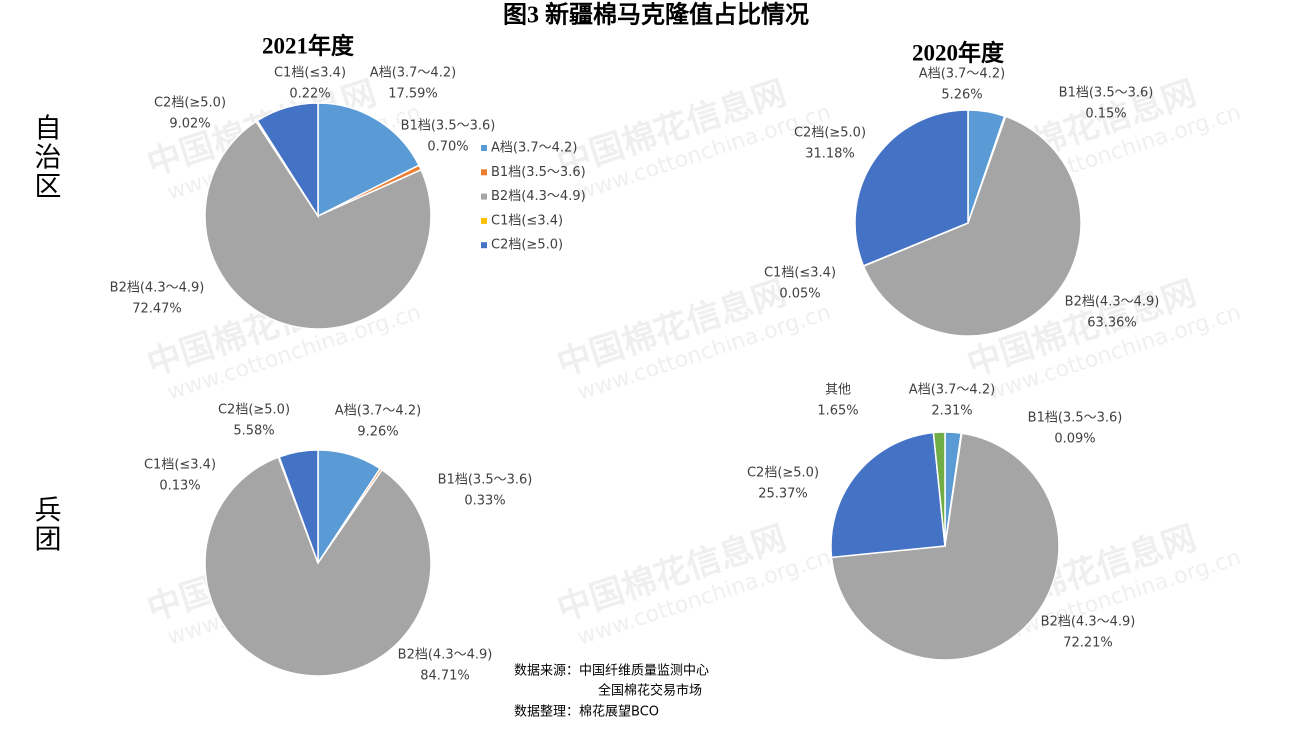  I want to click on data-label-value: 9.02%, so click(189, 124).